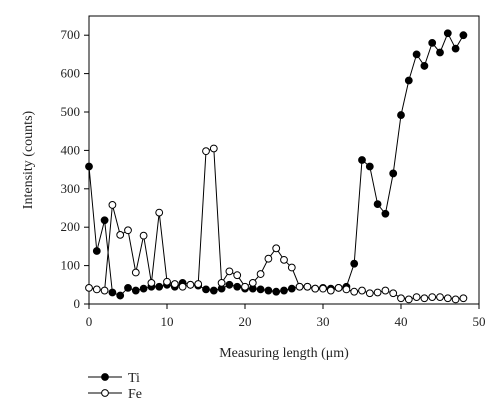  I want to click on x-tick-label: 50, so click(479, 321).